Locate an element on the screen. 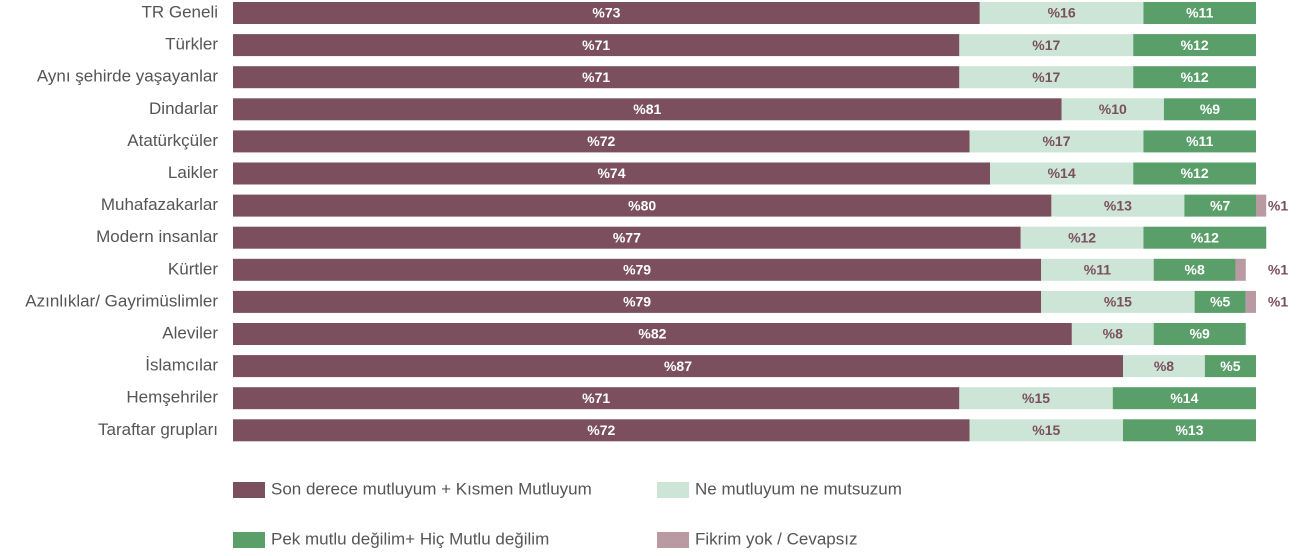 The width and height of the screenshot is (1301, 556). legend-label: Ne mutluyum ne mutsuzum is located at coordinates (798, 488).